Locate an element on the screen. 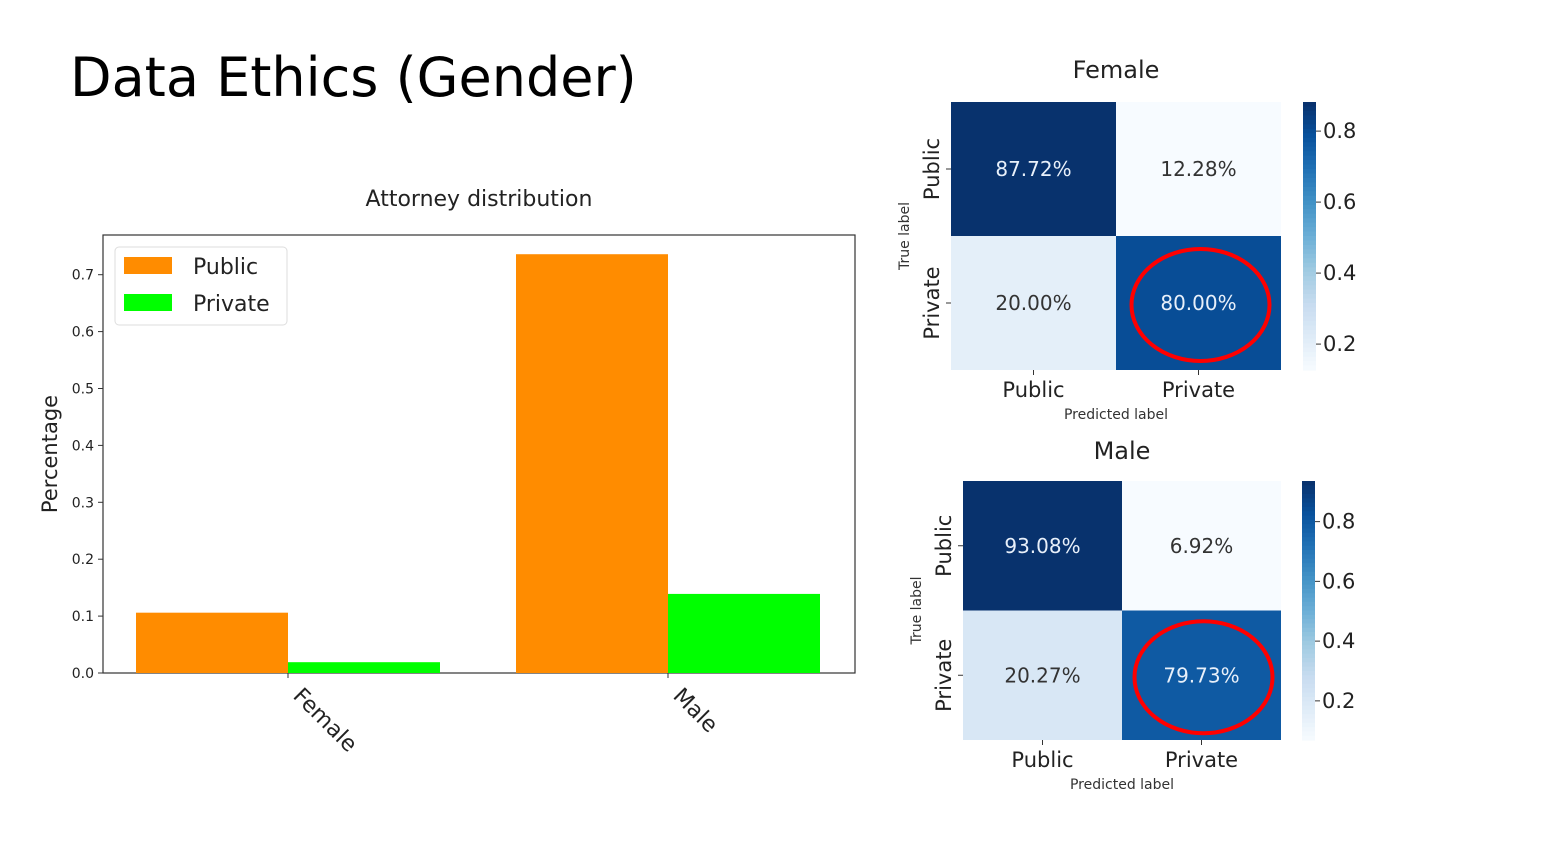 The width and height of the screenshot is (1548, 862). slide-title: Data Ethics (Gender) is located at coordinates (353, 77).